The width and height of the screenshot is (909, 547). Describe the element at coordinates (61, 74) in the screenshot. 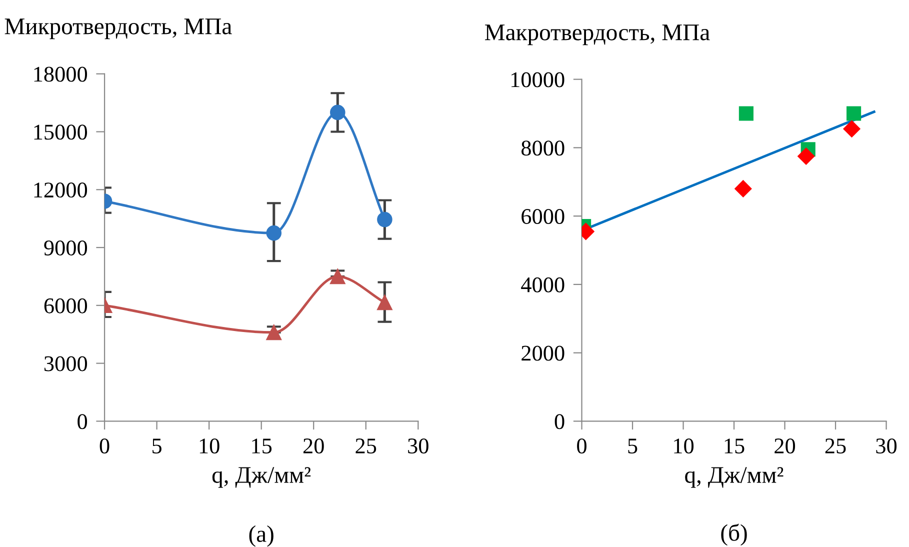

I see `y-tick-label: 18000` at that location.